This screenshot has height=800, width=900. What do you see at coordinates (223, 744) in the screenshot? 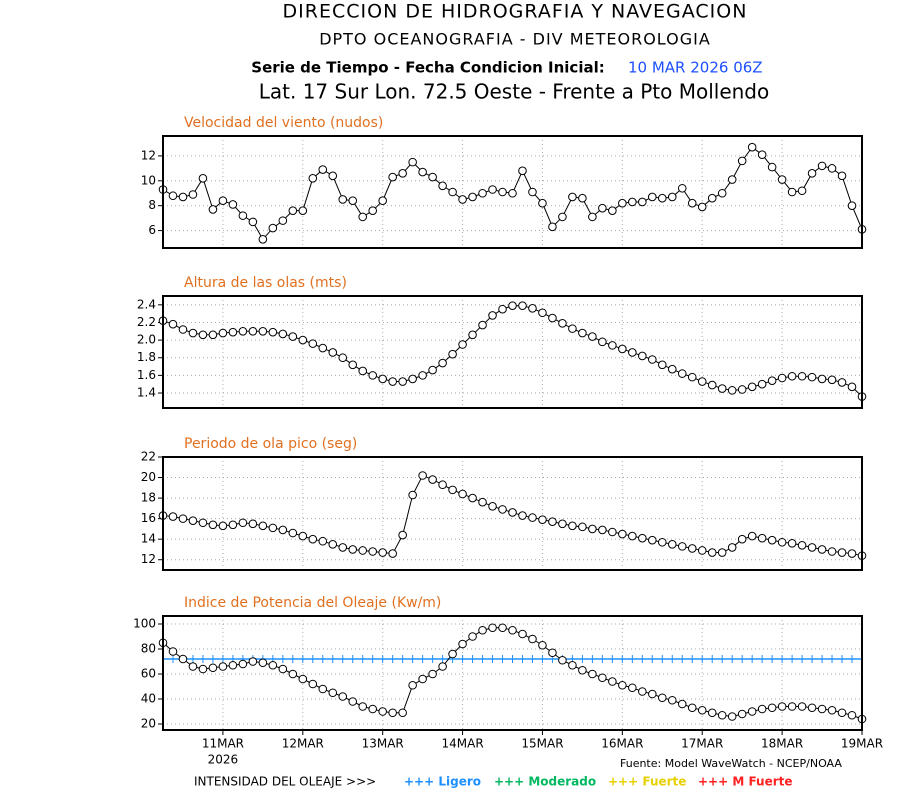
I see `x-tick-label: 11MAR` at bounding box center [223, 744].